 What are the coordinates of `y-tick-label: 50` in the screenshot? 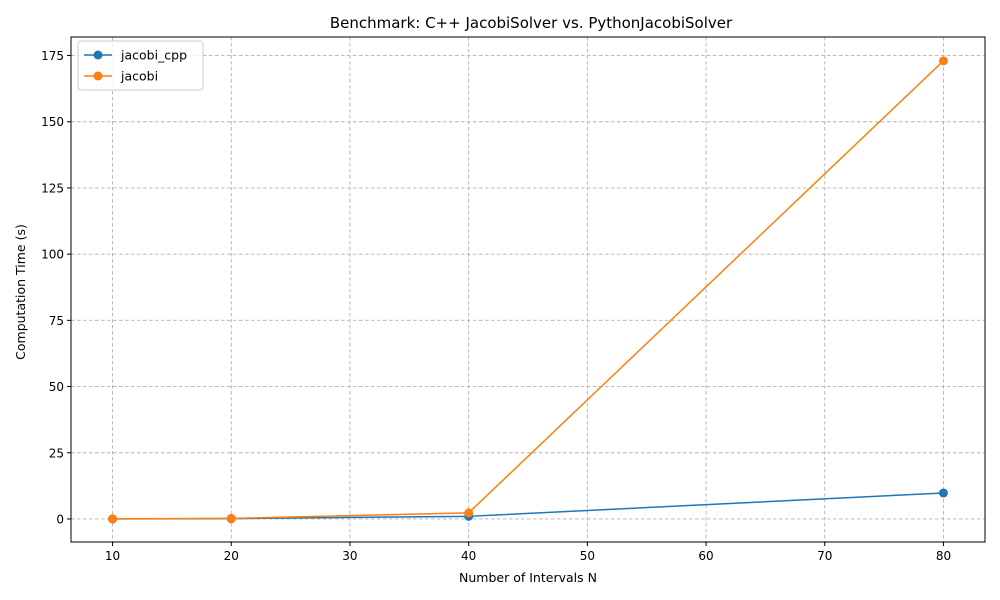 It's located at (56, 387).